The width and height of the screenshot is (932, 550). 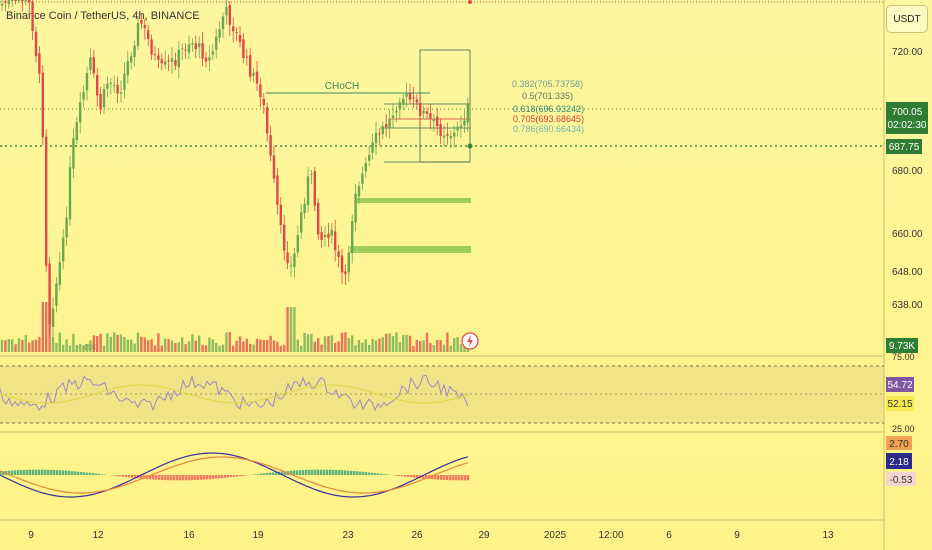 I want to click on time-axis: 9 12 16 19 23 26 29 2025 12:00 6 9 13, so click(x=431, y=535).